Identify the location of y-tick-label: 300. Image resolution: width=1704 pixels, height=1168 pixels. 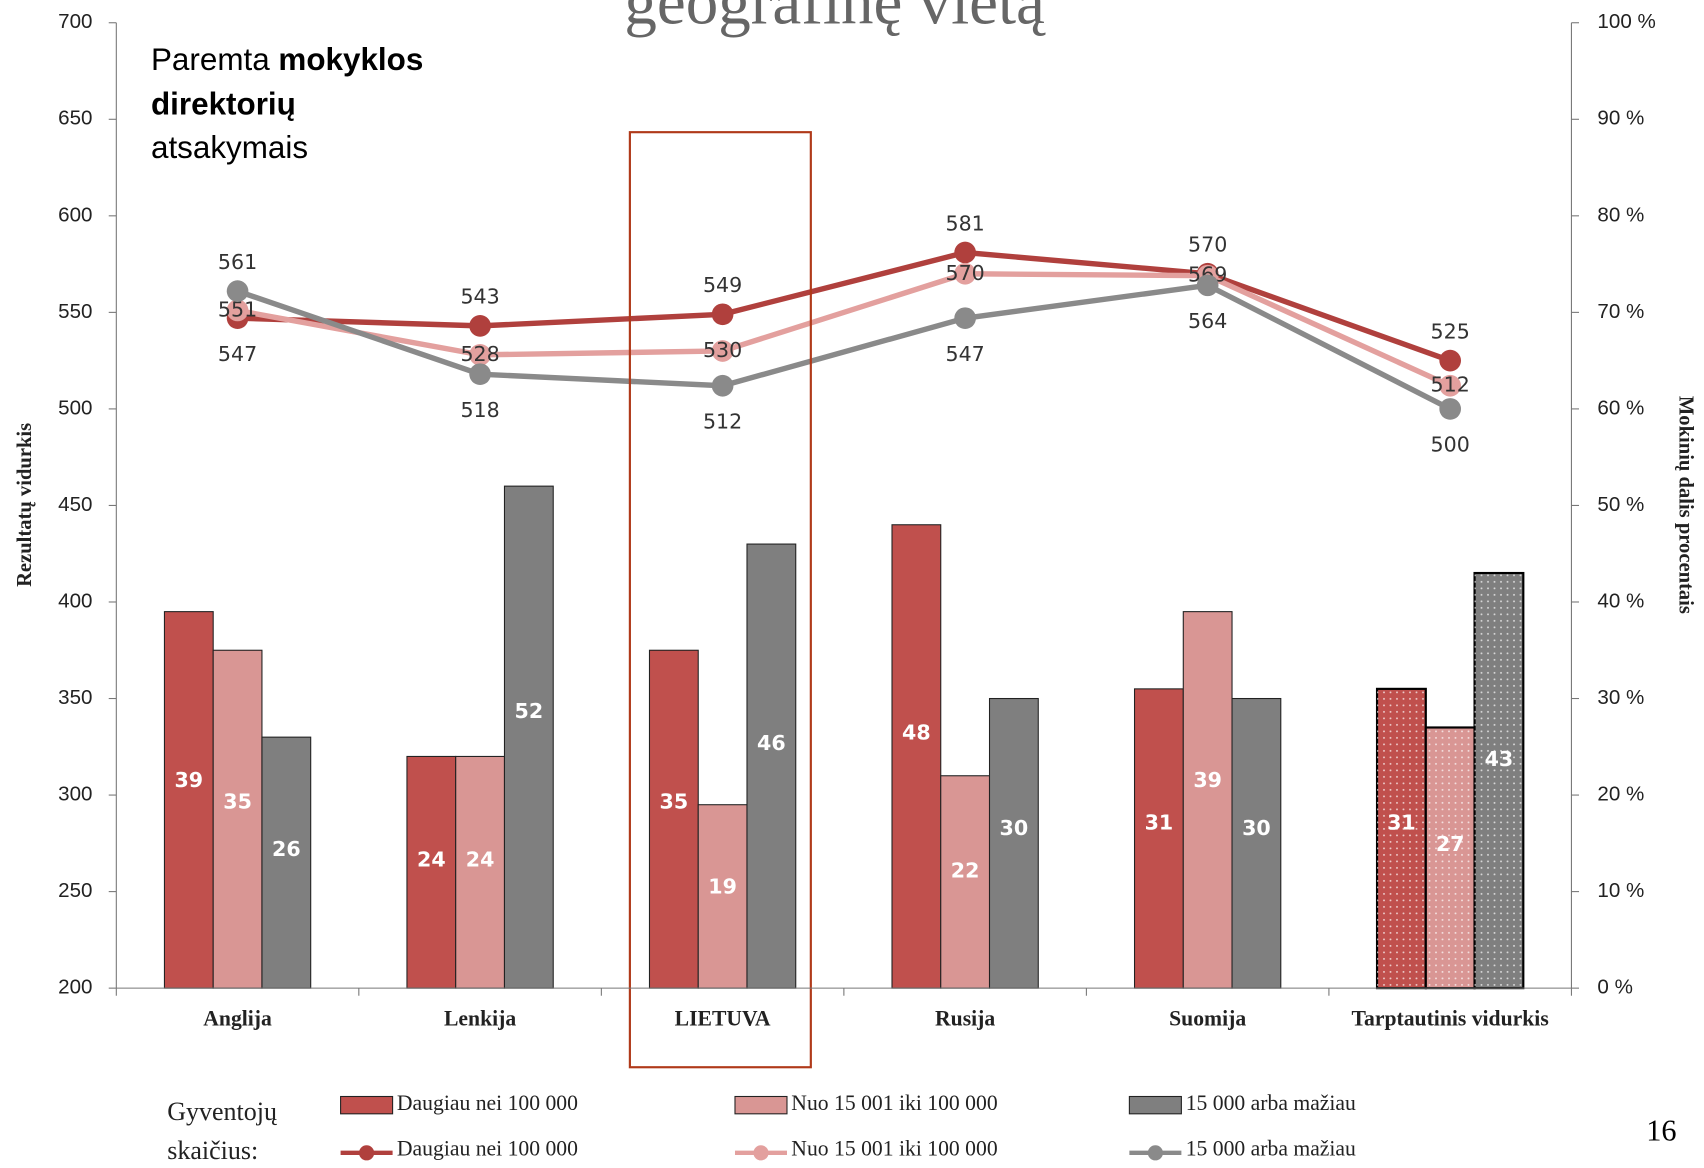
(75, 794).